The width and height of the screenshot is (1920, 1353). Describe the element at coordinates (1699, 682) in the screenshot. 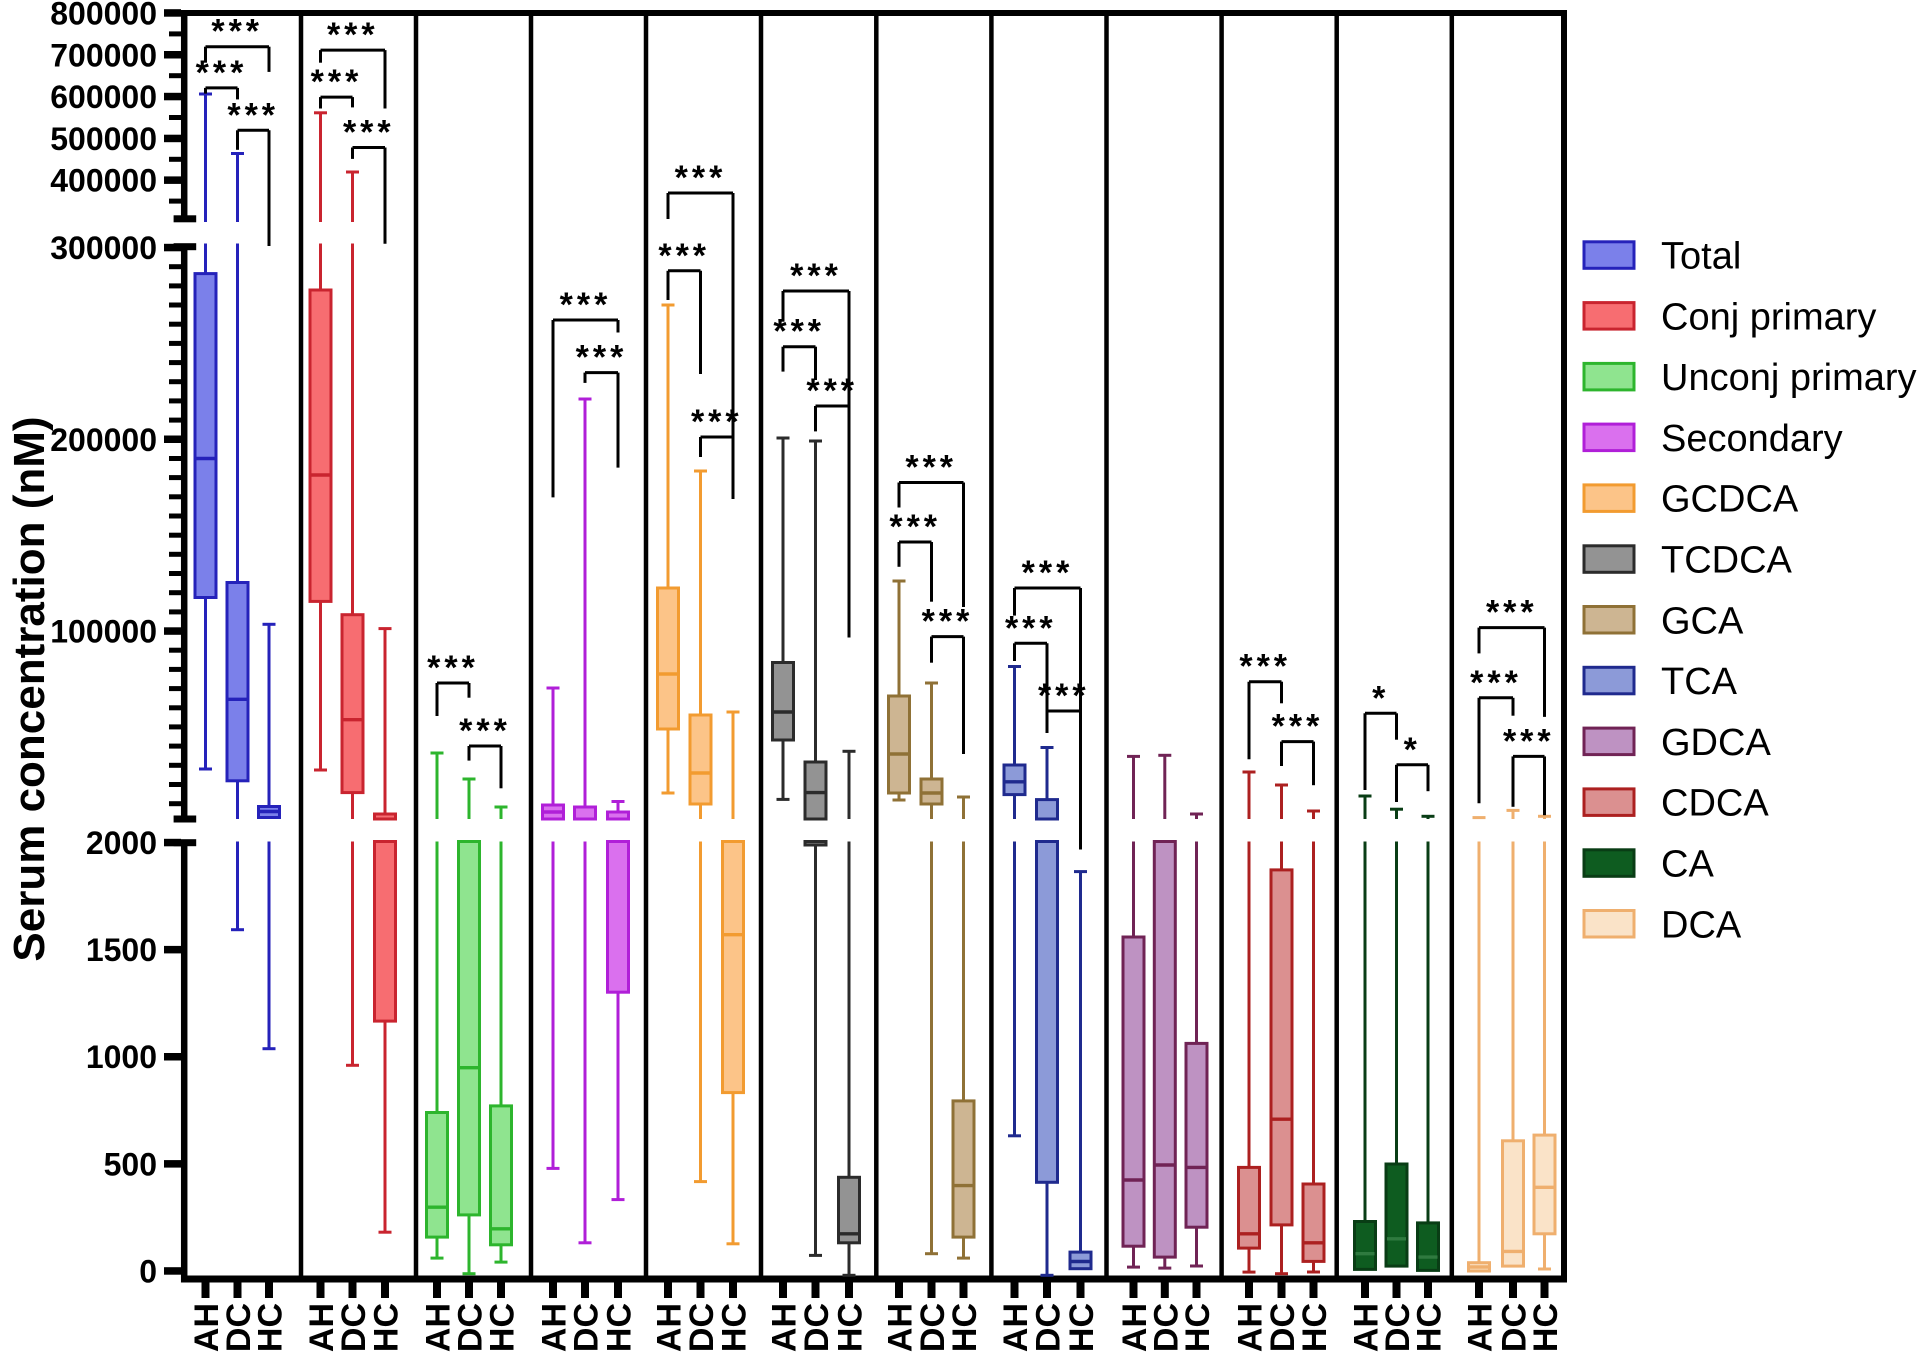

I see `svg-text: TCA` at that location.